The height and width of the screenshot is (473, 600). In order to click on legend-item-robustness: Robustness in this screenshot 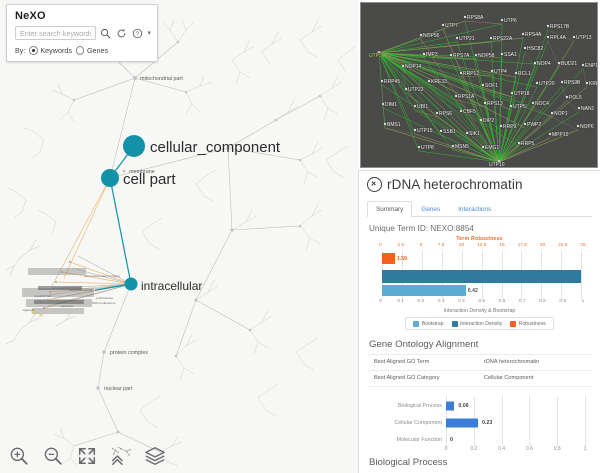, I will do `click(528, 323)`.